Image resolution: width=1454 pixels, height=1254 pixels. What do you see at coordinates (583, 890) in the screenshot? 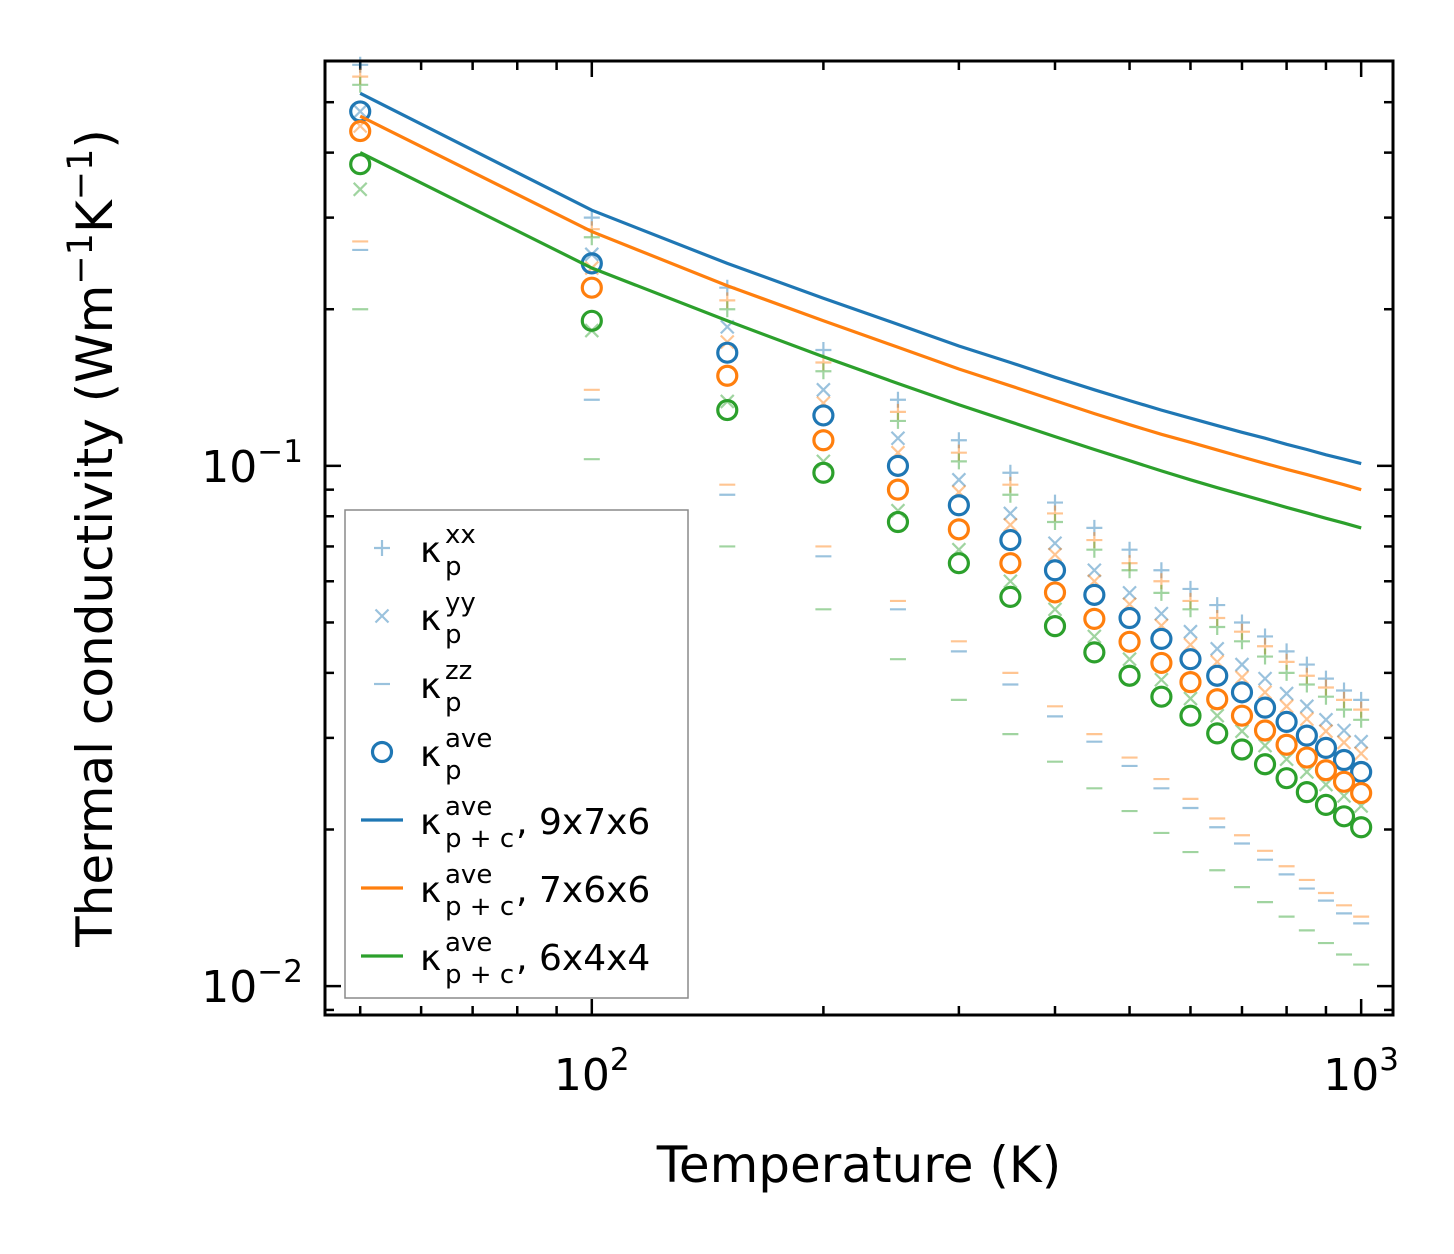
I see `legend-label-suffix: , 7x6x6` at bounding box center [583, 890].